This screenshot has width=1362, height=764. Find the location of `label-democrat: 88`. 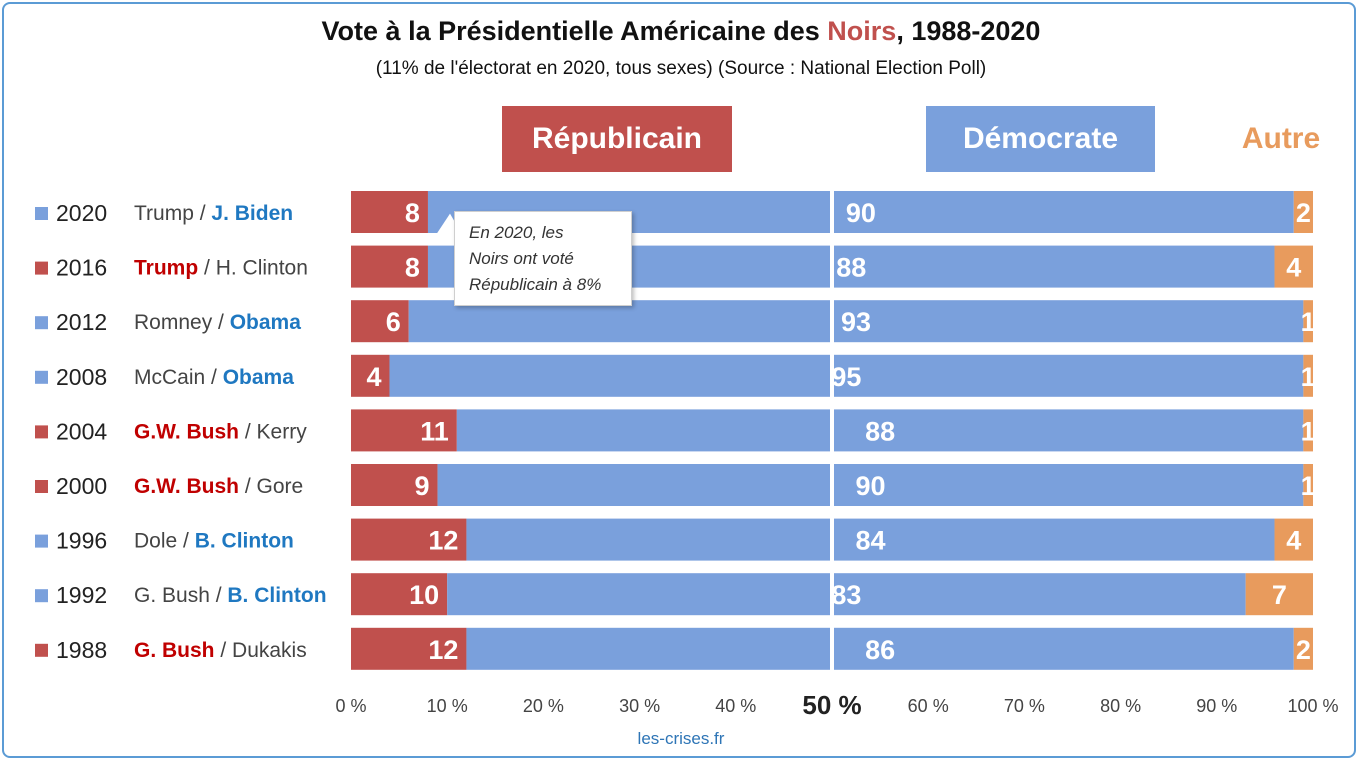

label-democrat: 88 is located at coordinates (880, 431).